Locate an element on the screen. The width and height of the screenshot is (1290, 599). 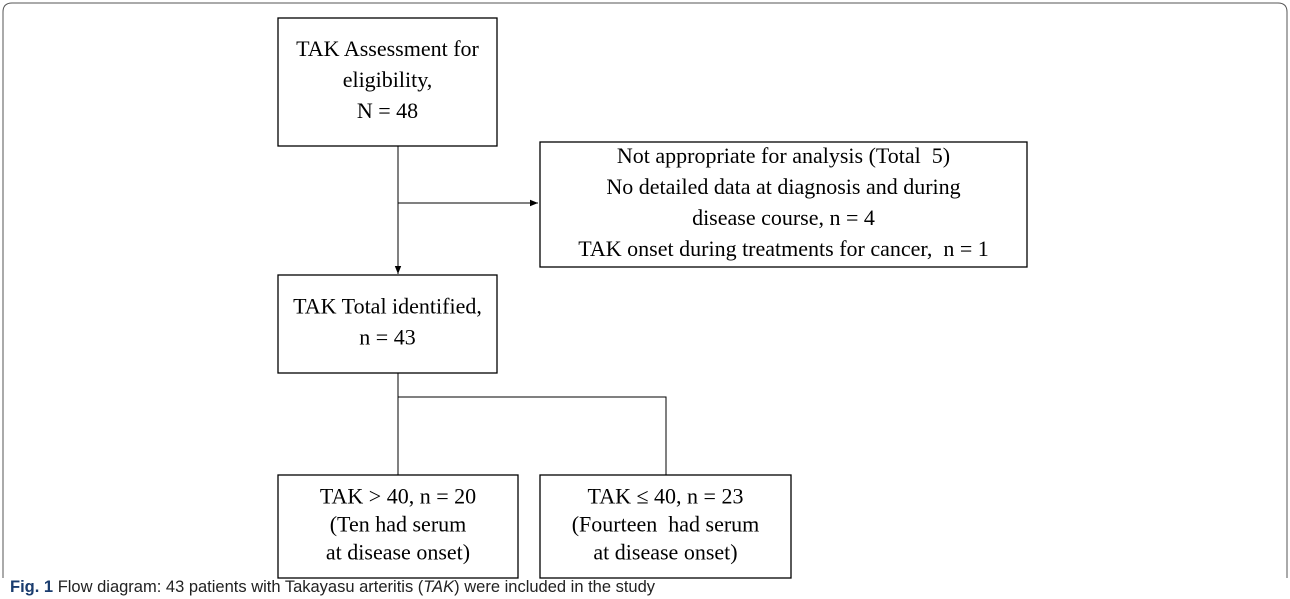
node-text: N = 48 is located at coordinates (387, 110).